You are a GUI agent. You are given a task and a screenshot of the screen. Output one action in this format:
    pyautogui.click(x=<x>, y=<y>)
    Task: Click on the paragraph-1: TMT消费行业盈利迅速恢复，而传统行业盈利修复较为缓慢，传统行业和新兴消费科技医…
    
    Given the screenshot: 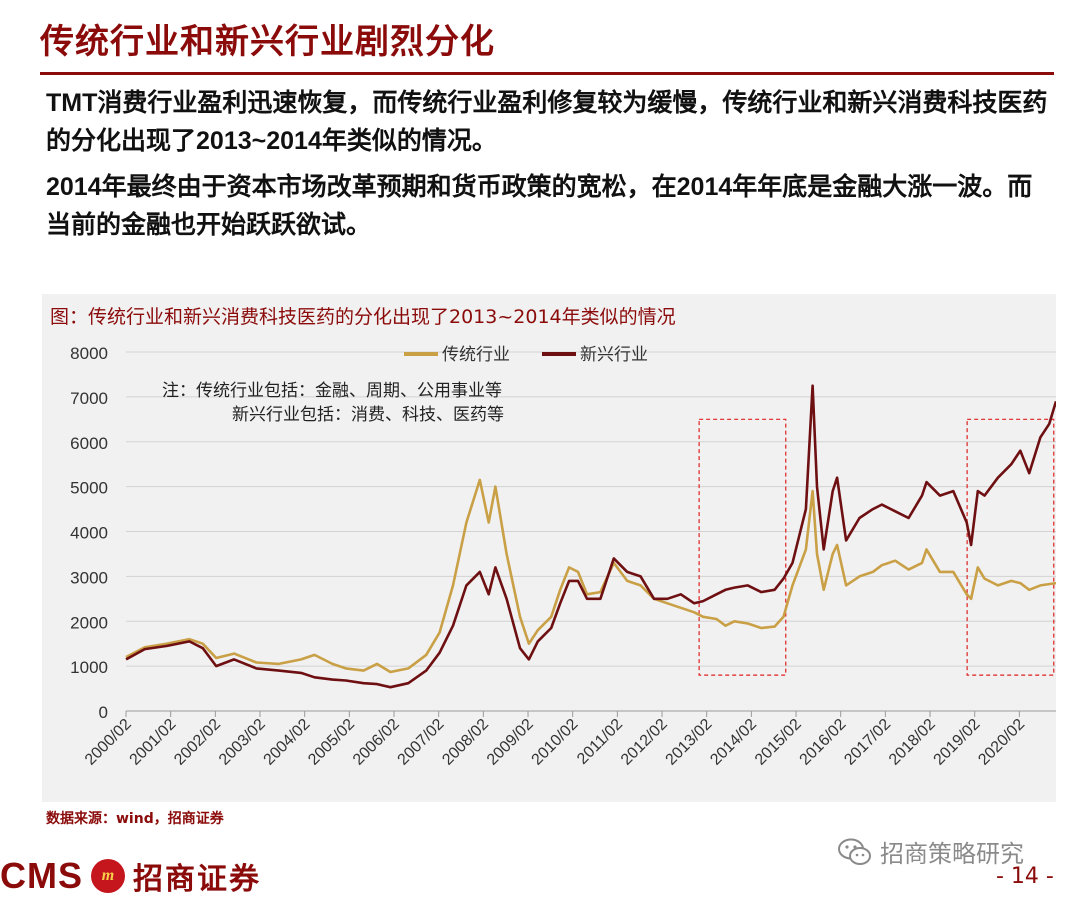 What is the action you would take?
    pyautogui.click(x=551, y=122)
    